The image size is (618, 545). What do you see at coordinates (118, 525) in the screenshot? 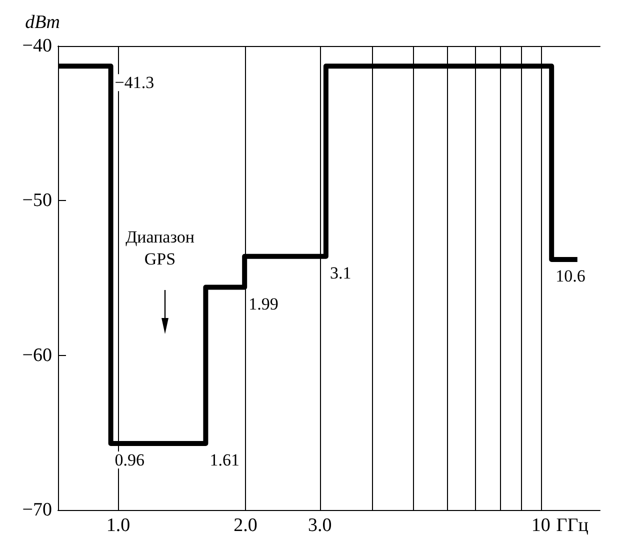
I see `x-tick-label: 1.0` at bounding box center [118, 525].